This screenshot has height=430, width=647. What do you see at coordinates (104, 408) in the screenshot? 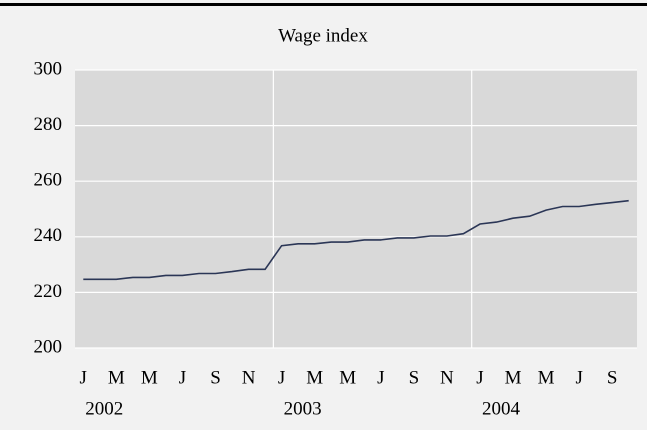
I see `x-group-label: 2002` at bounding box center [104, 408].